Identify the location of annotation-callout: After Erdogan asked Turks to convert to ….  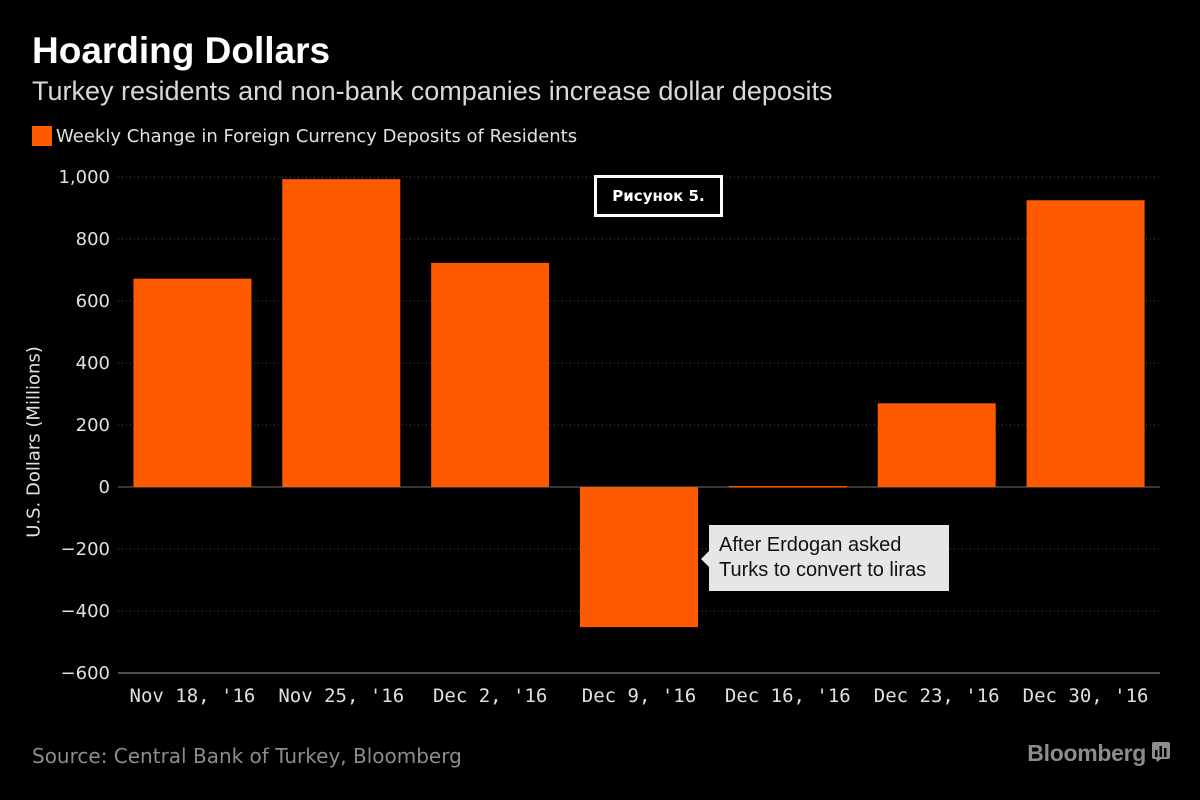
(825, 558).